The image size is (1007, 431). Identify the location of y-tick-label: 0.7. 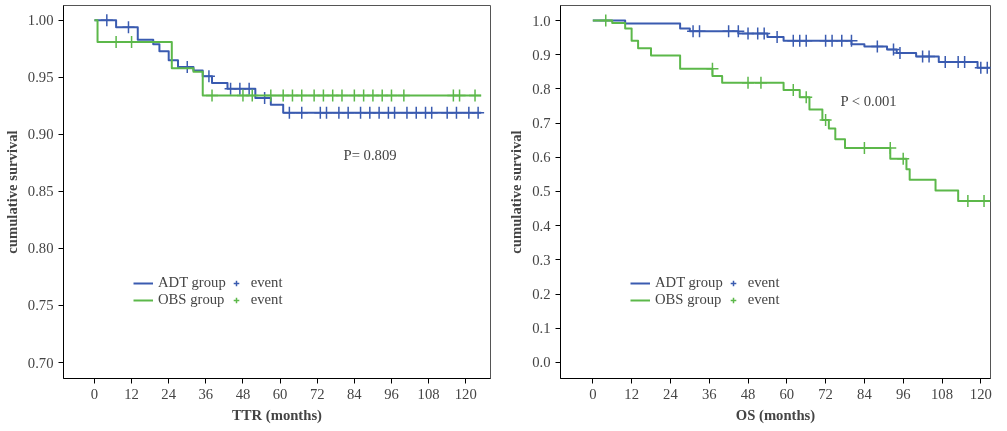
(541, 123).